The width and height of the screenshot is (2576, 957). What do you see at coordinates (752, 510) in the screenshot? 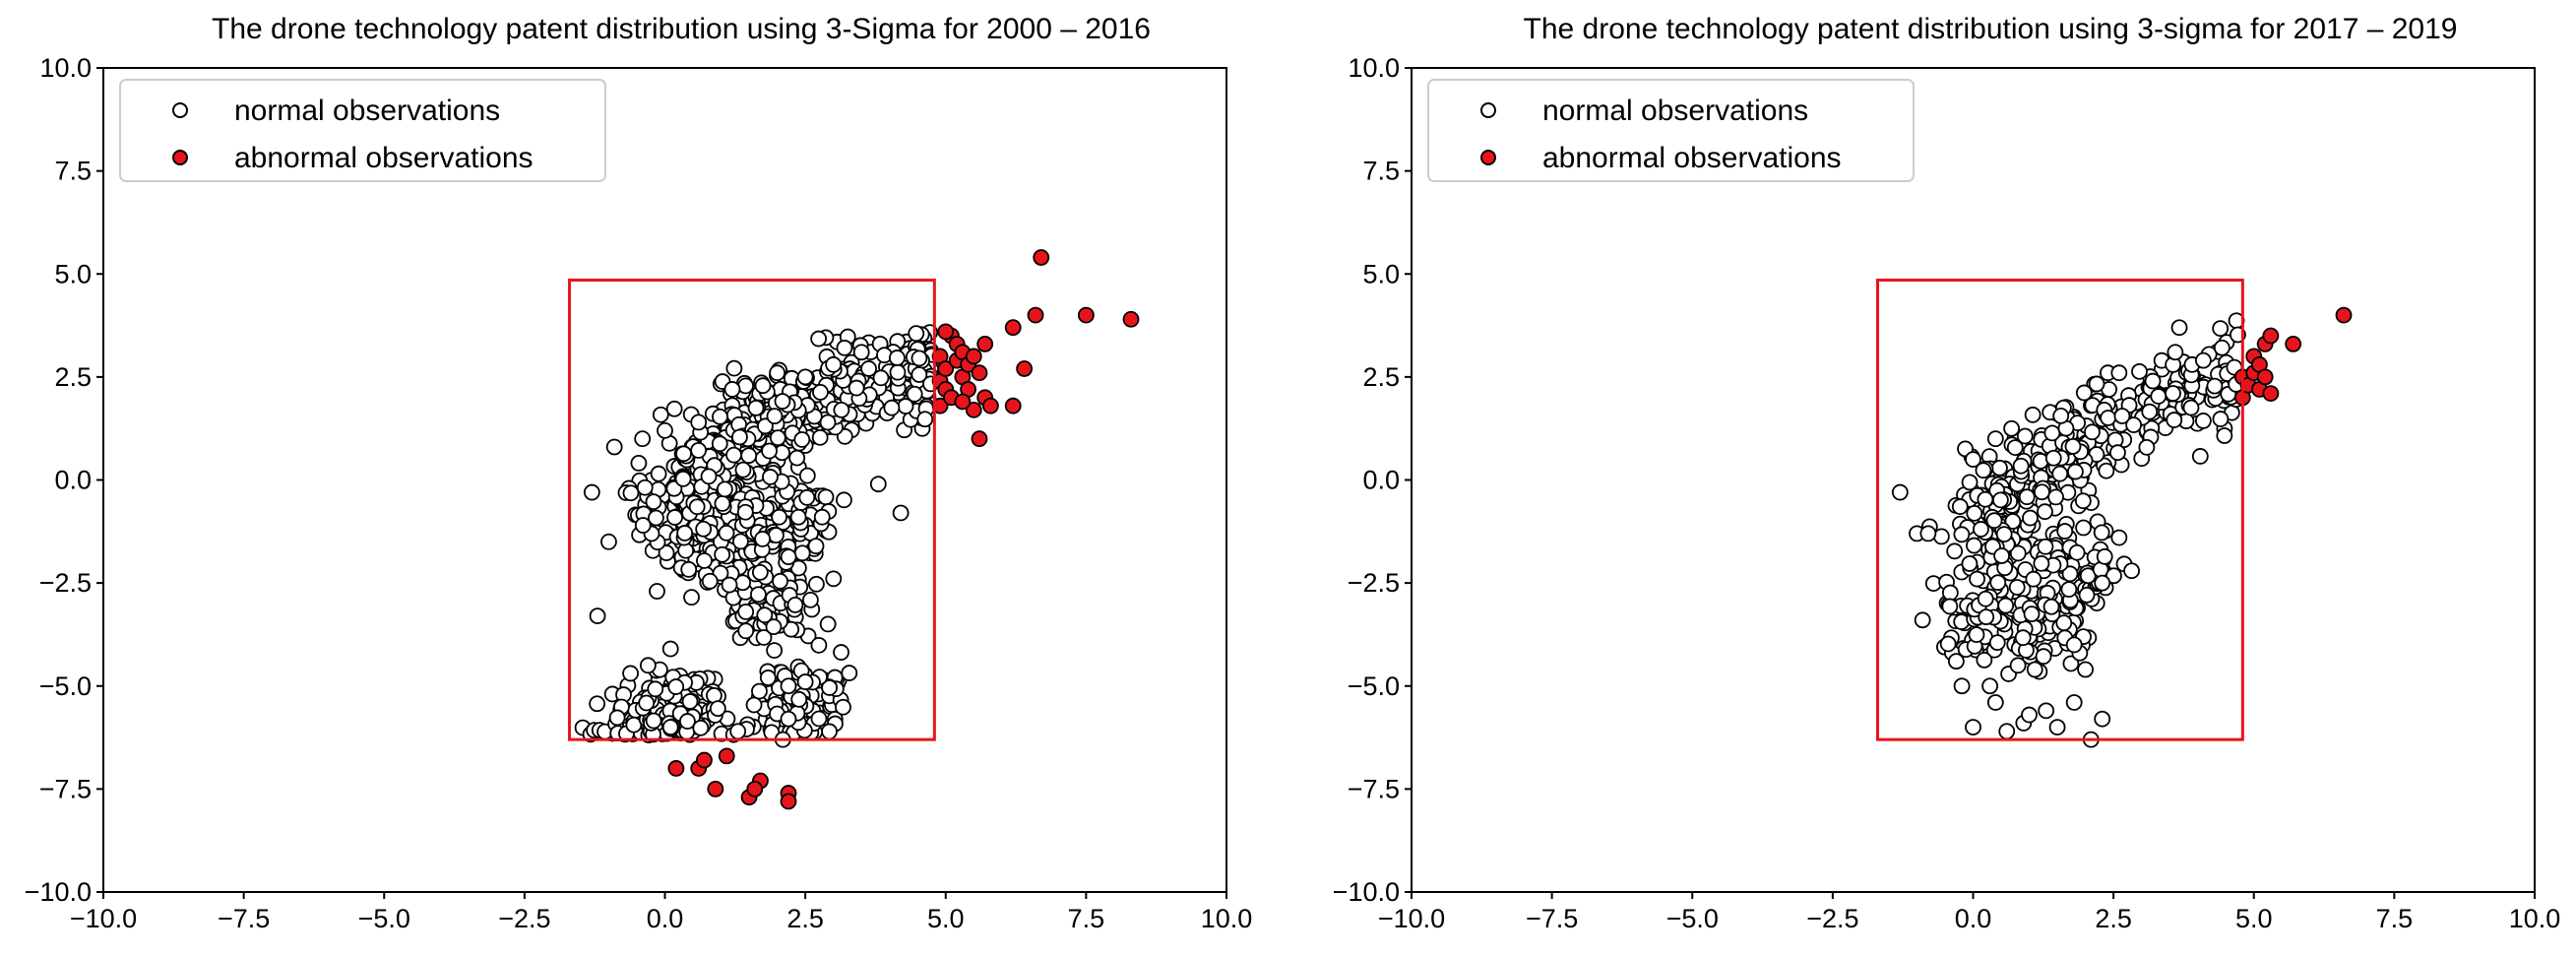
I see `sigma-box-rect` at bounding box center [752, 510].